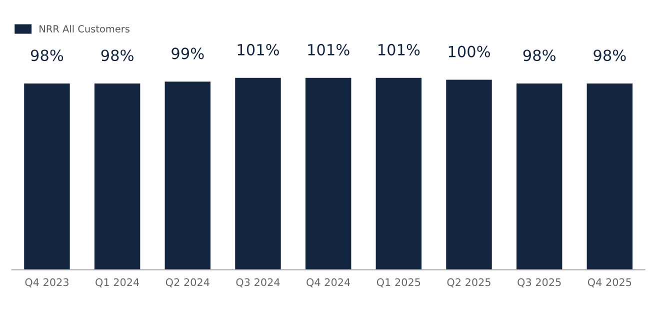  Describe the element at coordinates (398, 283) in the screenshot. I see `x-tick-label: Q1 2025` at that location.